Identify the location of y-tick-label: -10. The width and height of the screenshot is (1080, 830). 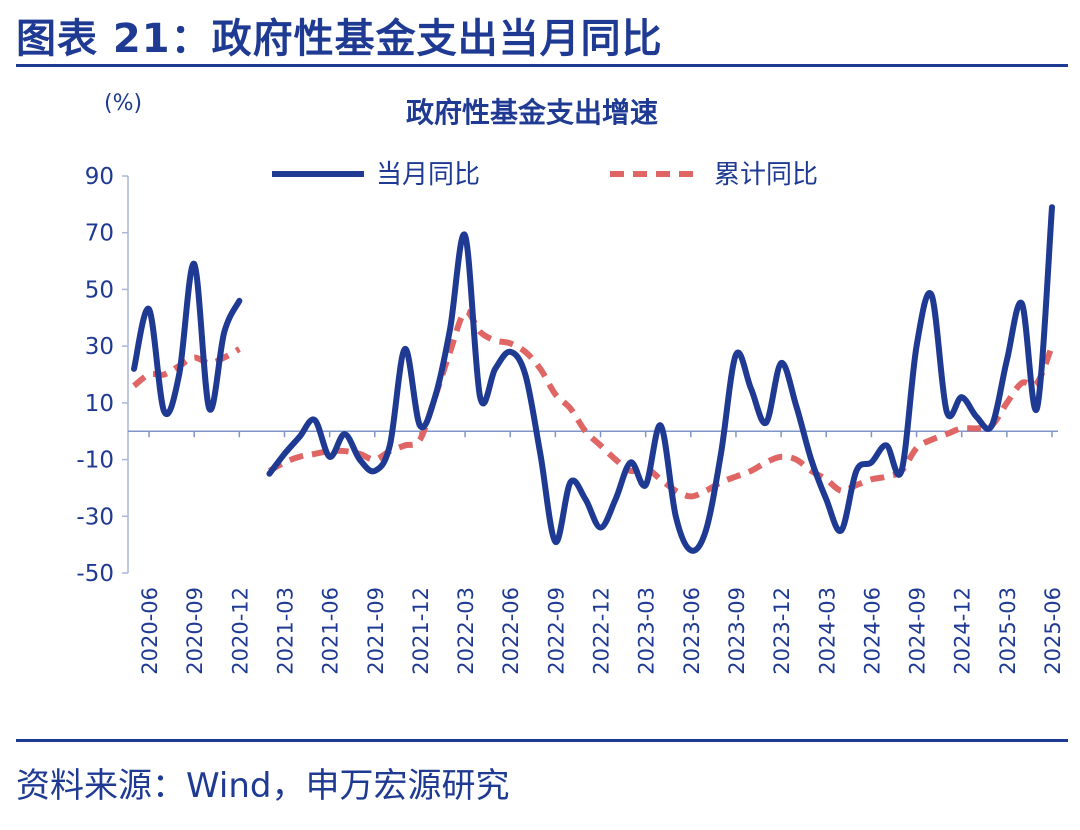
(95, 461).